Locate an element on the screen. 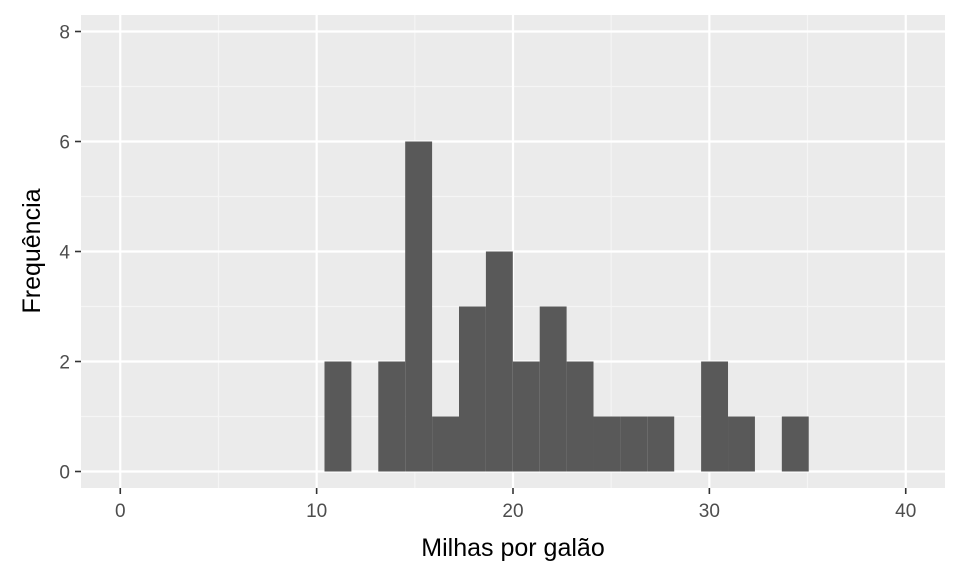  y-tick-label: 0 is located at coordinates (64, 473).